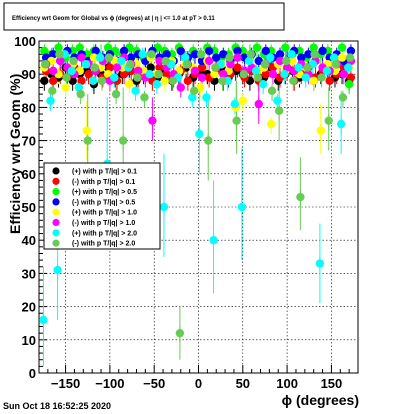 The height and width of the screenshot is (414, 400). What do you see at coordinates (29, 74) in the screenshot?
I see `y-tick-label: 90` at bounding box center [29, 74].